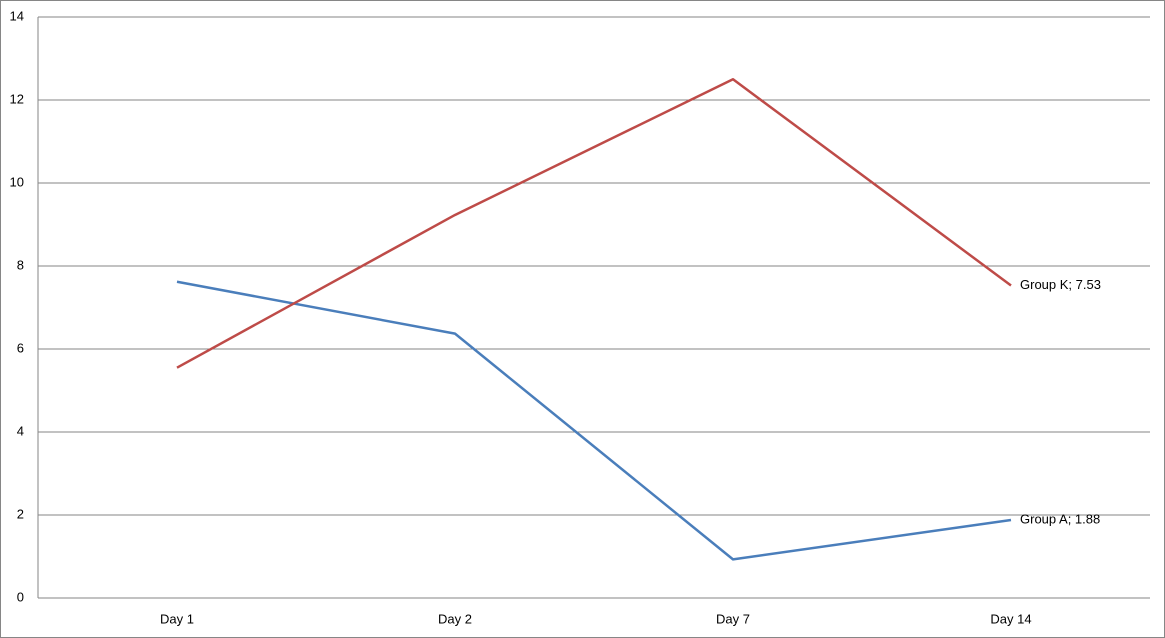 This screenshot has width=1165, height=638. Describe the element at coordinates (20, 430) in the screenshot. I see `y-tick-label: 4` at that location.